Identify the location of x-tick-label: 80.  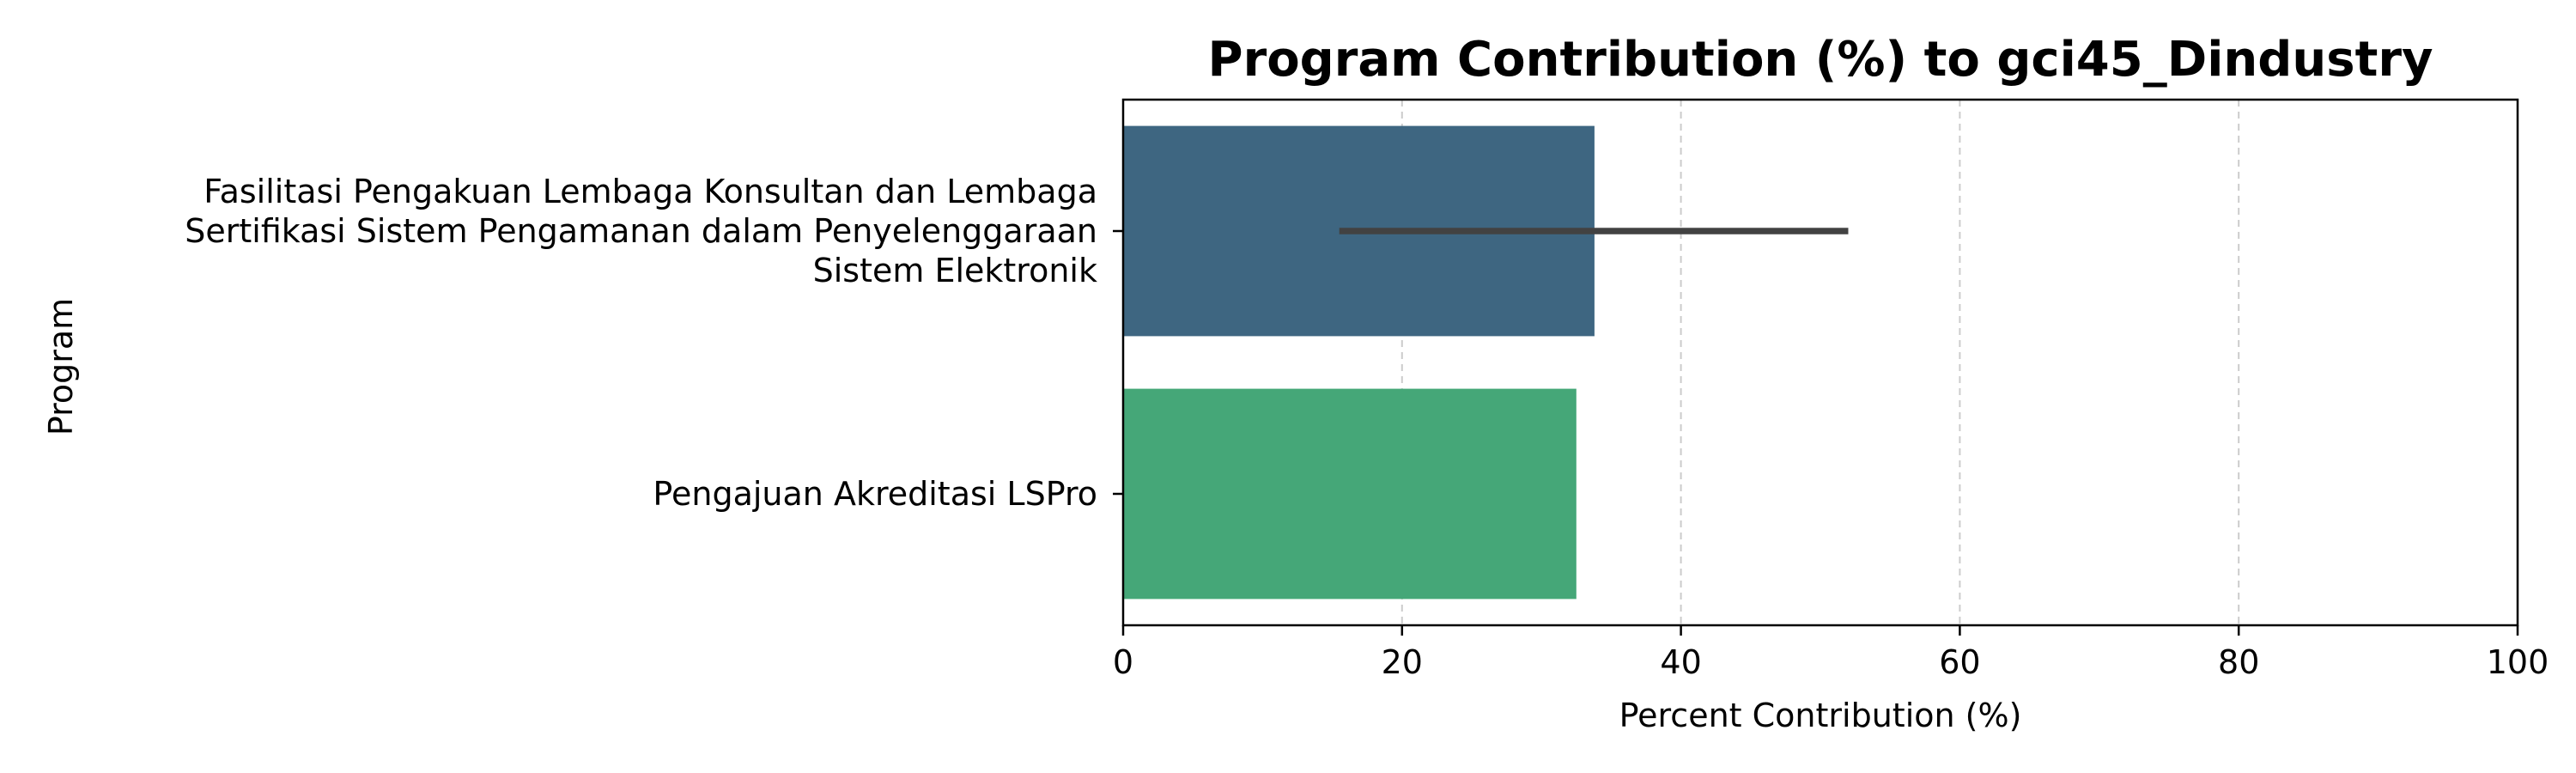
(2238, 662).